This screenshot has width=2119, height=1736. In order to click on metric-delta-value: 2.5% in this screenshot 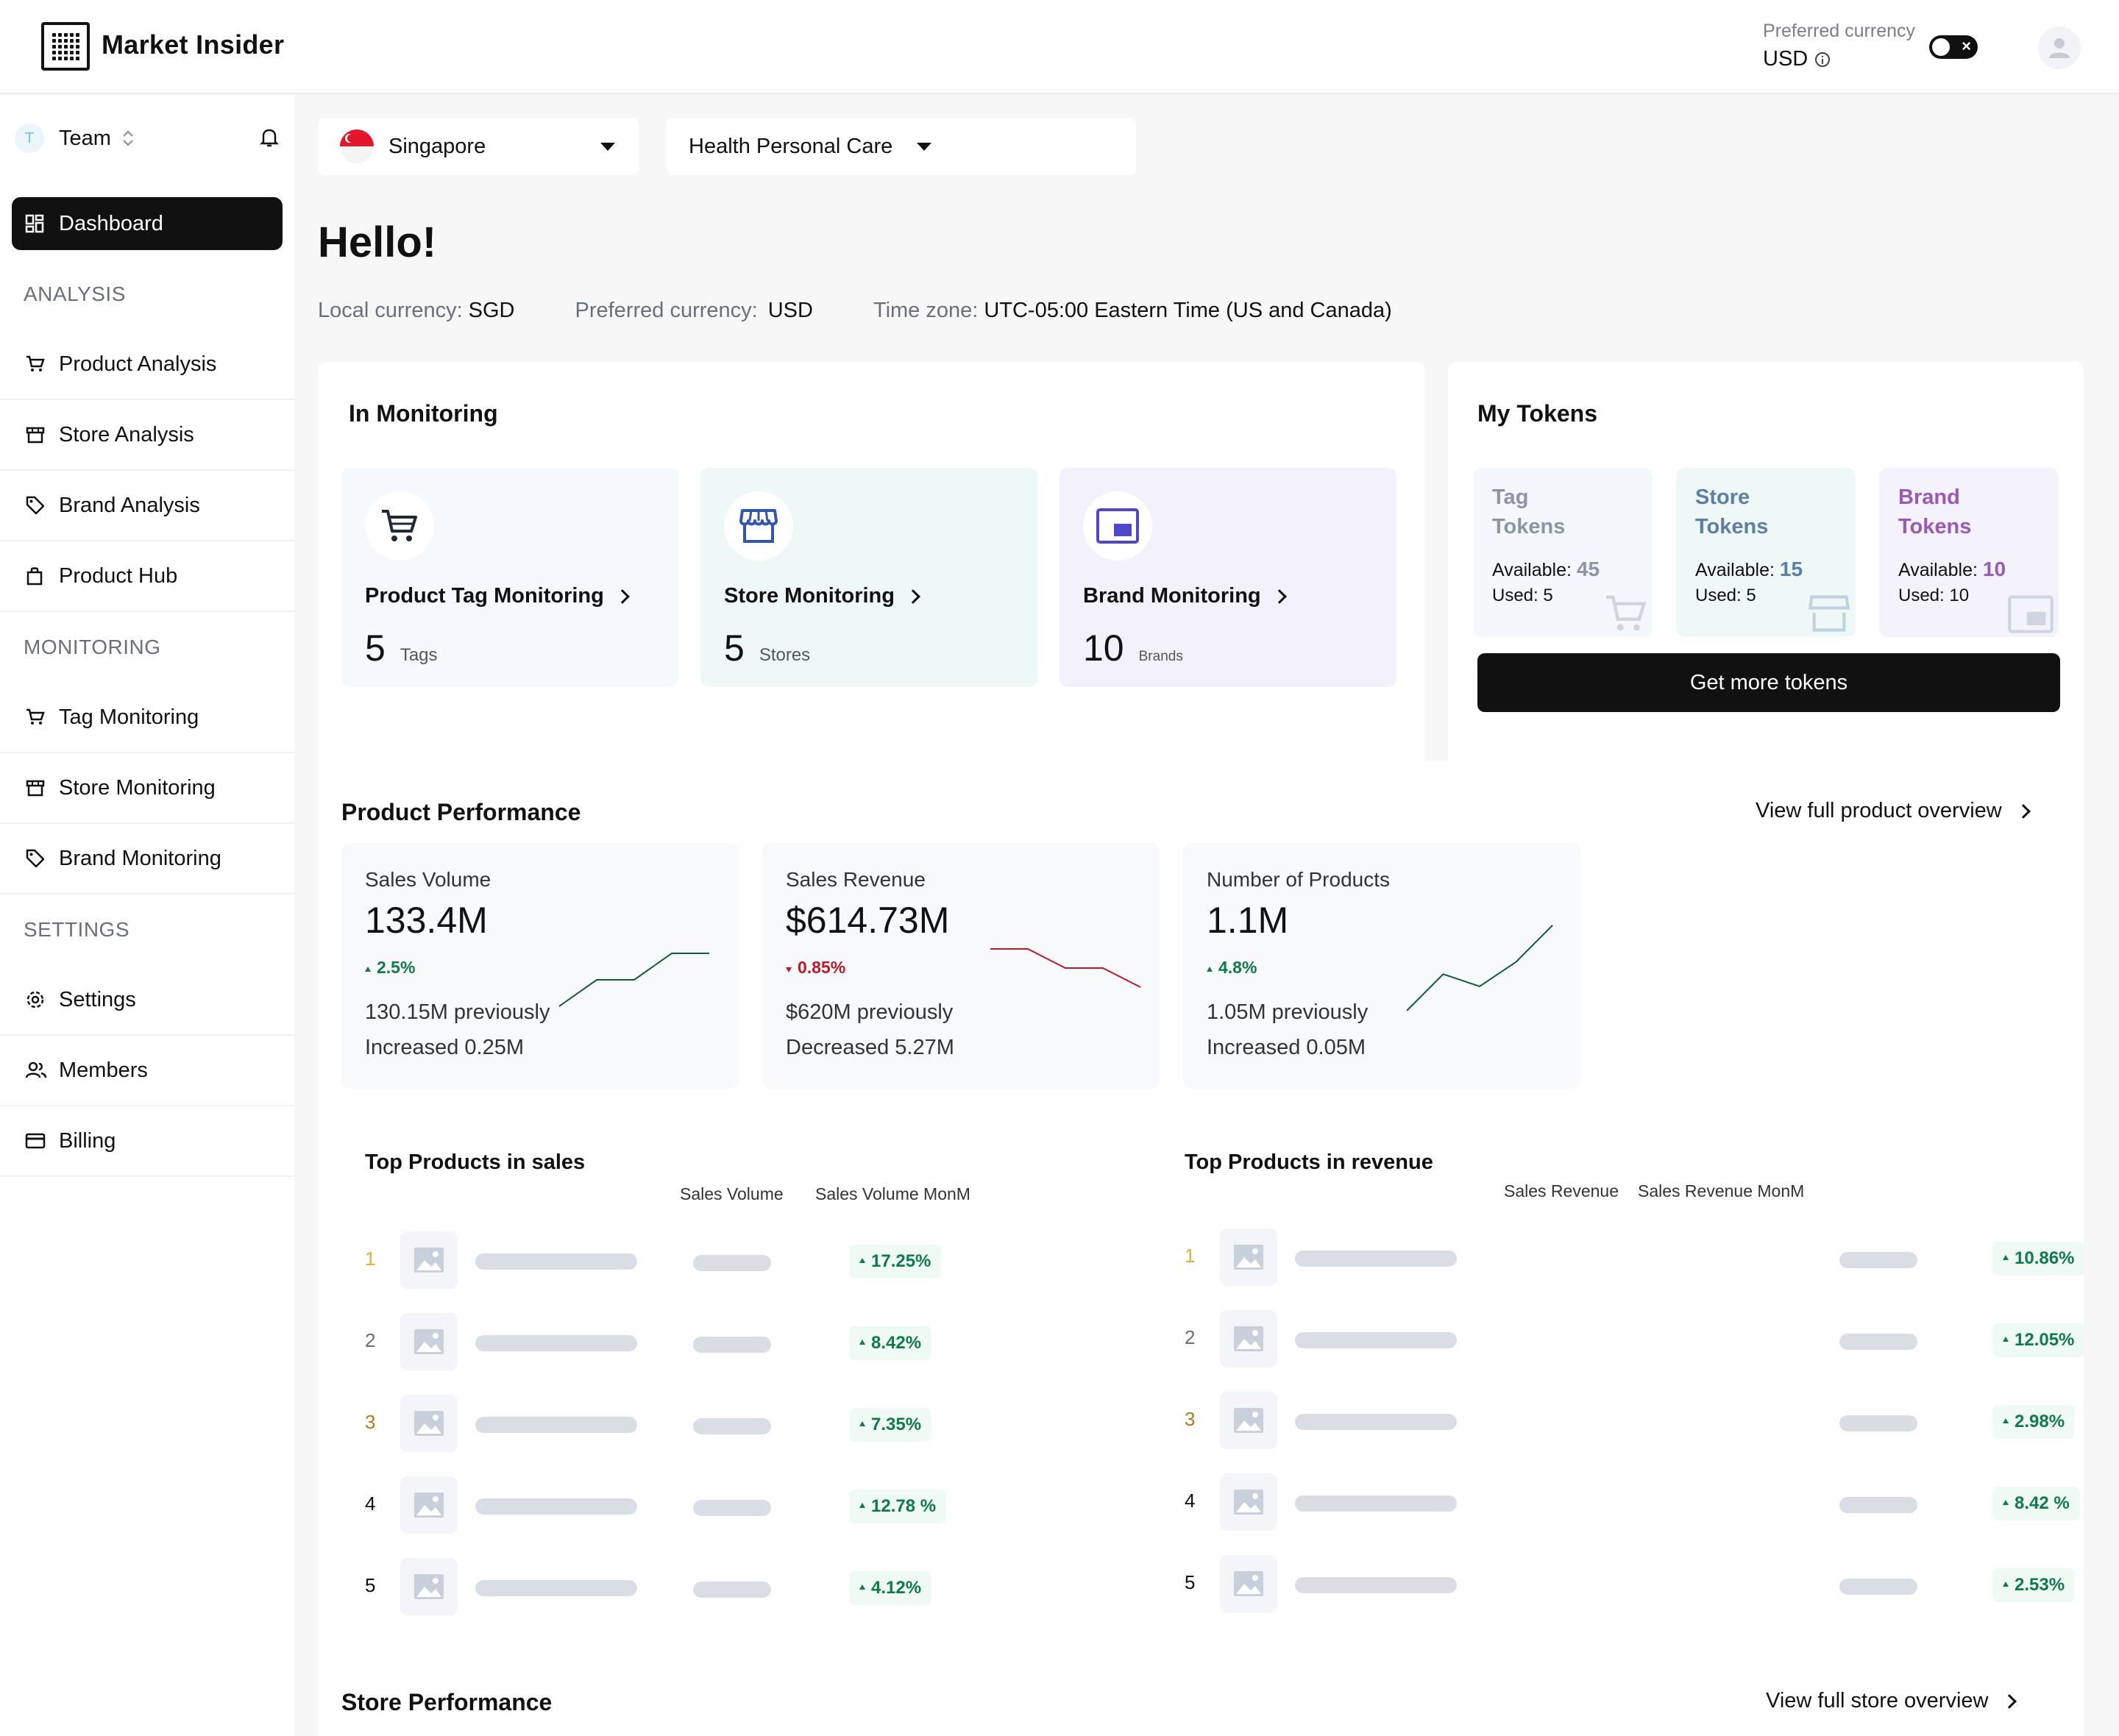, I will do `click(397, 967)`.